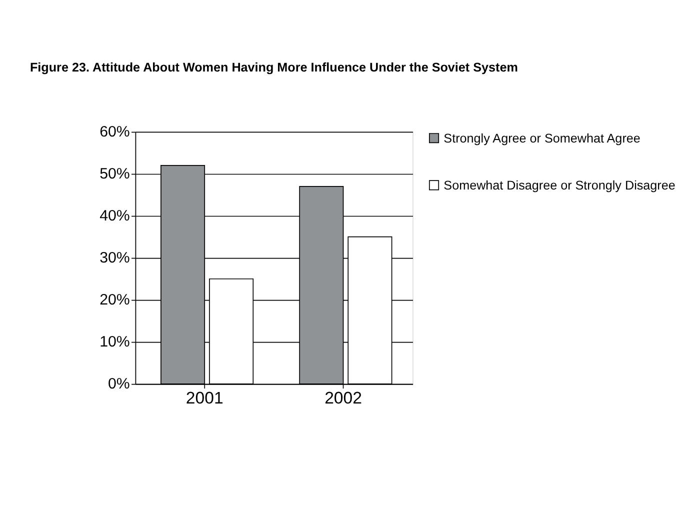 This screenshot has width=684, height=506. What do you see at coordinates (115, 131) in the screenshot?
I see `y-tick-label: 60%` at bounding box center [115, 131].